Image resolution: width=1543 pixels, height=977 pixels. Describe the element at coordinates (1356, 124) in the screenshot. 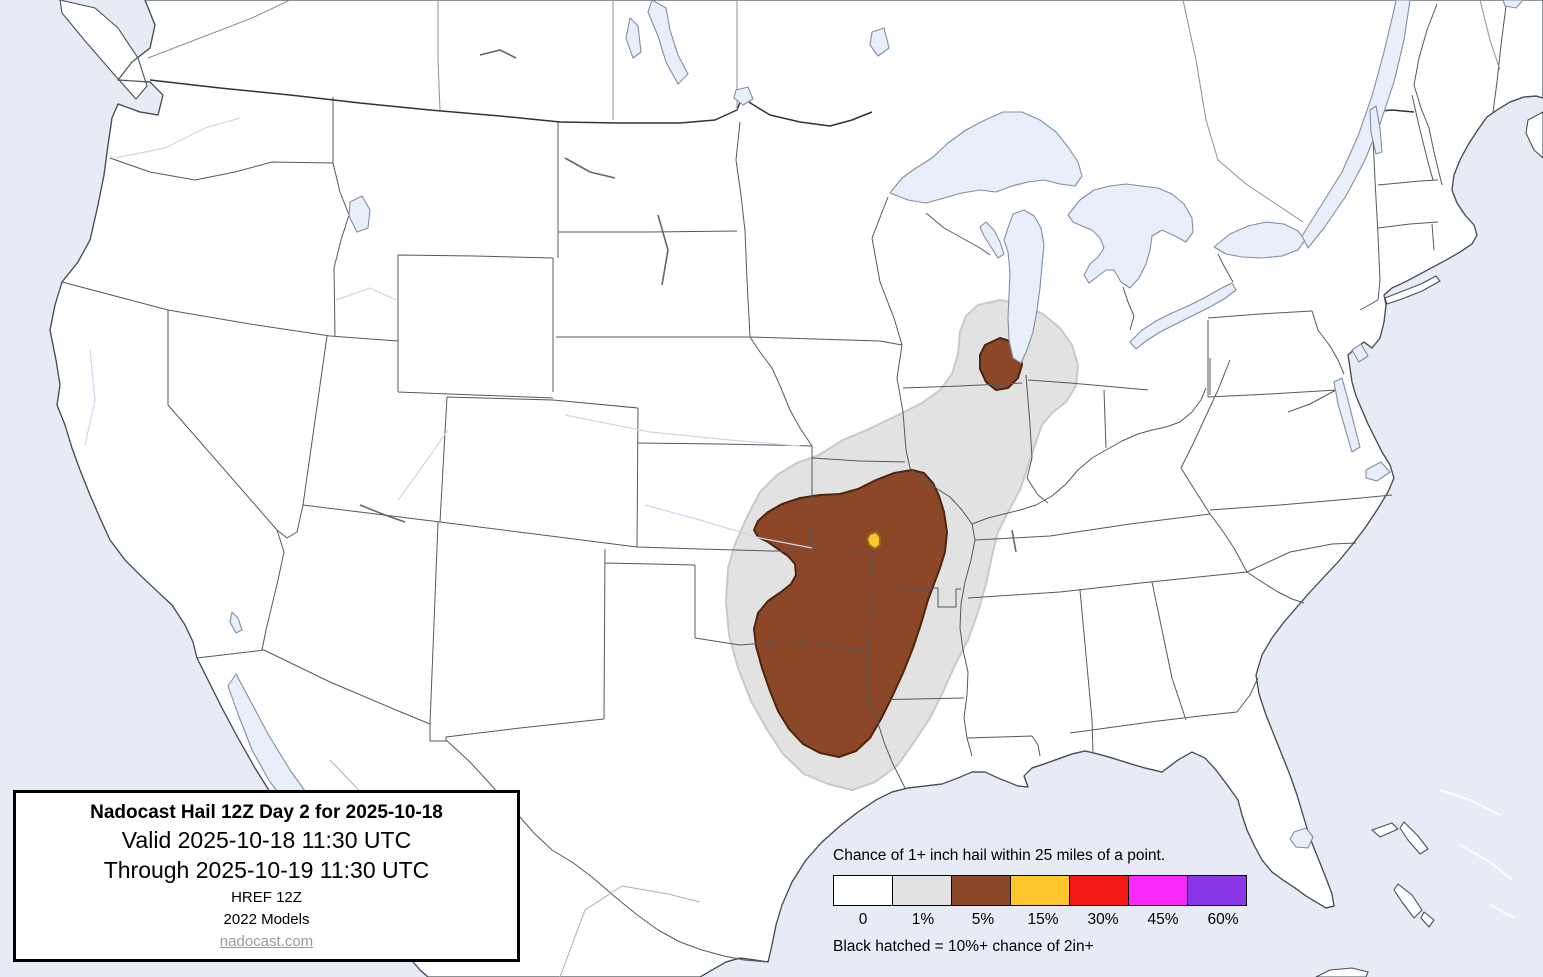

I see `st-lawrence-river` at that location.